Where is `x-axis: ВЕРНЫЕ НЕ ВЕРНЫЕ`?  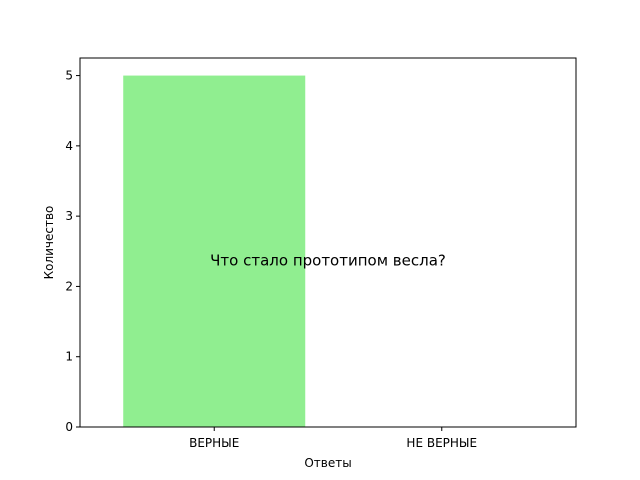 x-axis: ВЕРНЫЕ НЕ ВЕРНЫЕ is located at coordinates (333, 438).